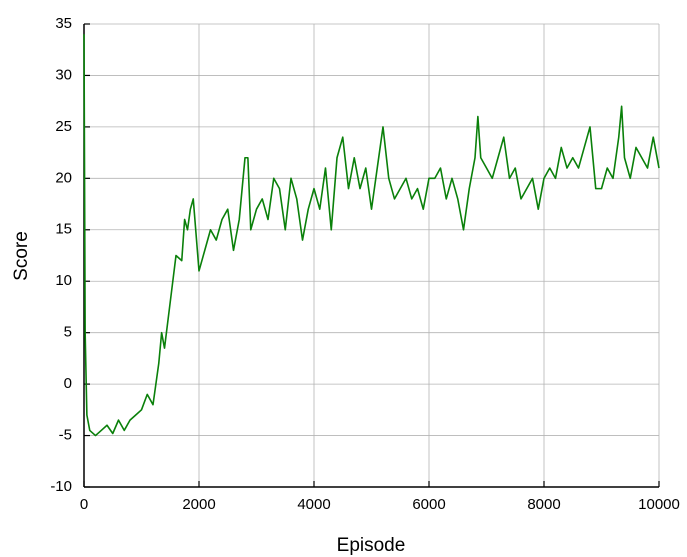 The image size is (687, 557). Describe the element at coordinates (61, 486) in the screenshot. I see `y-tick-label: -10` at that location.